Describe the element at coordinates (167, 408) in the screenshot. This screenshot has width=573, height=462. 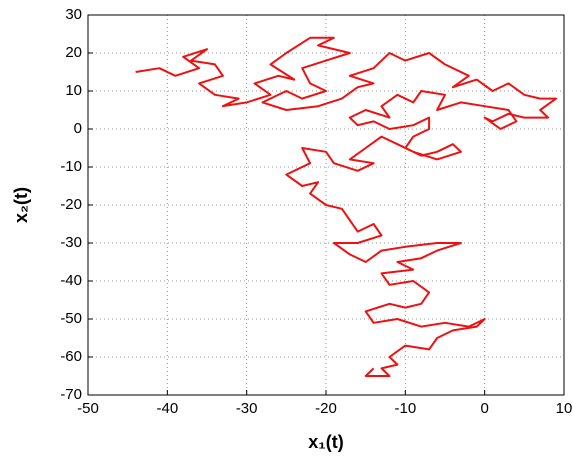
I see `x-tick-label: -40` at that location.